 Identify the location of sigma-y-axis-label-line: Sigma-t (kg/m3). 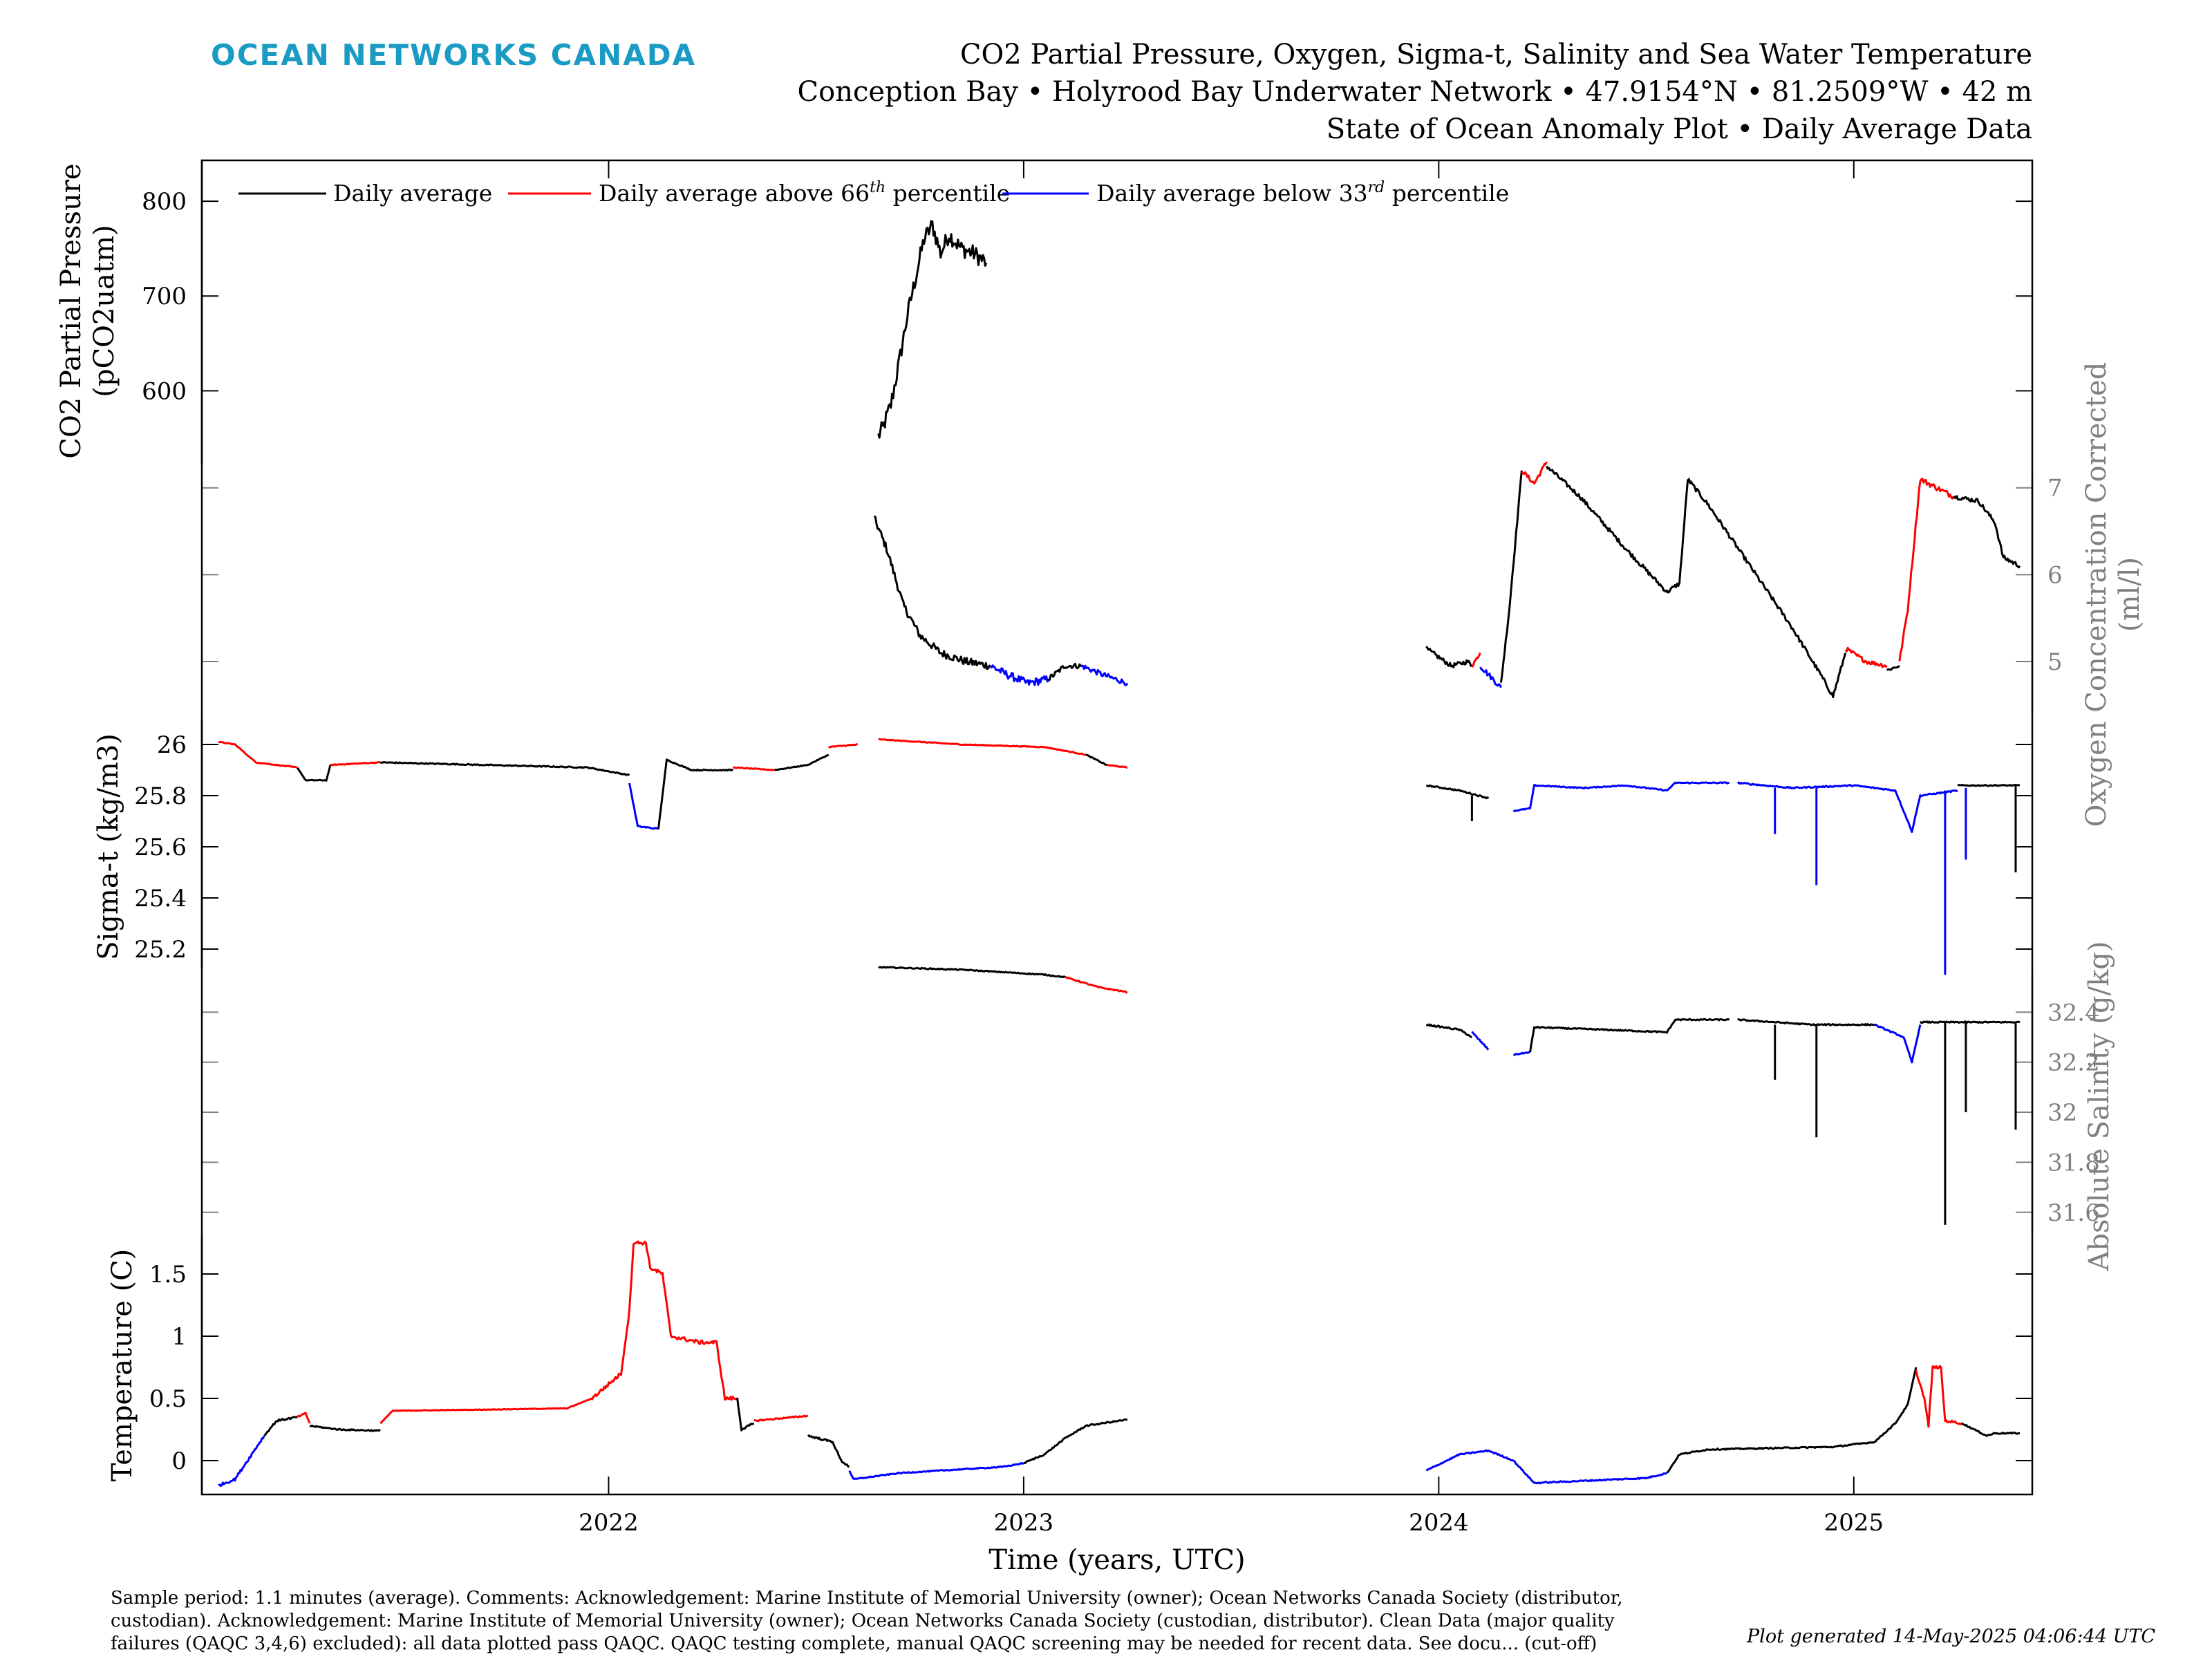
(109, 847).